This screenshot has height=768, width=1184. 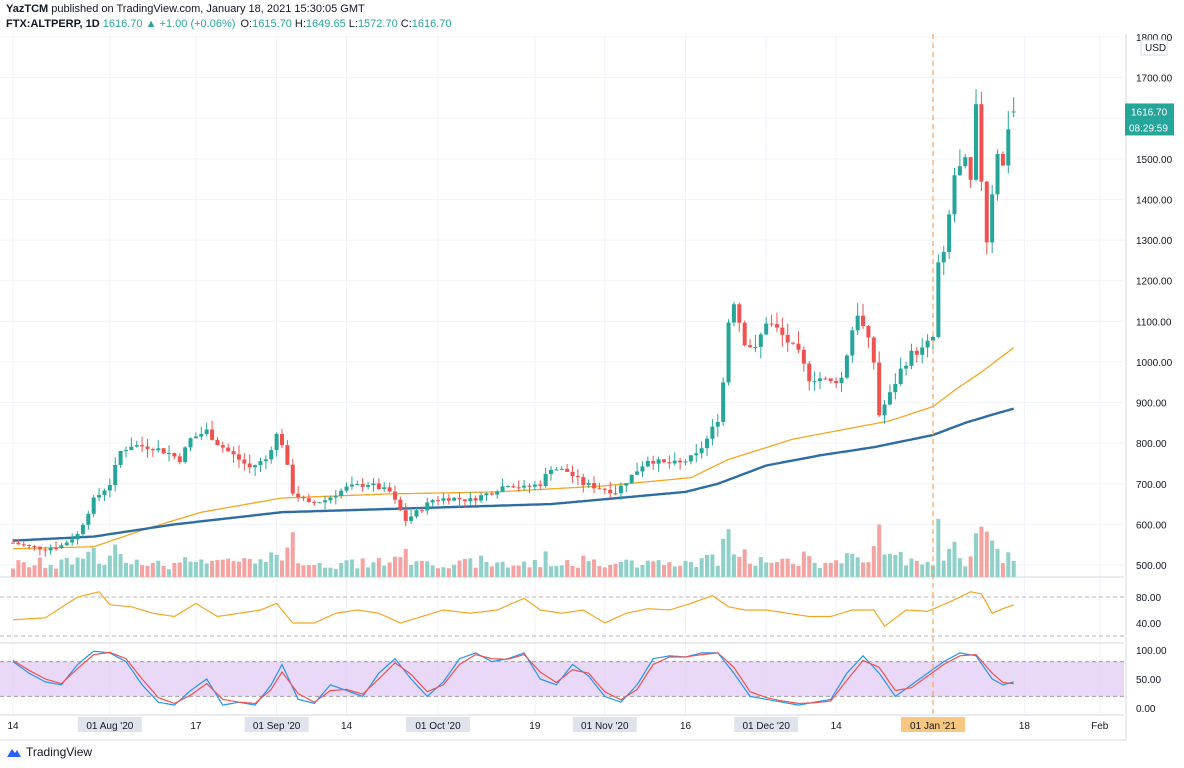 What do you see at coordinates (513, 474) in the screenshot?
I see `ma-slow-layer` at bounding box center [513, 474].